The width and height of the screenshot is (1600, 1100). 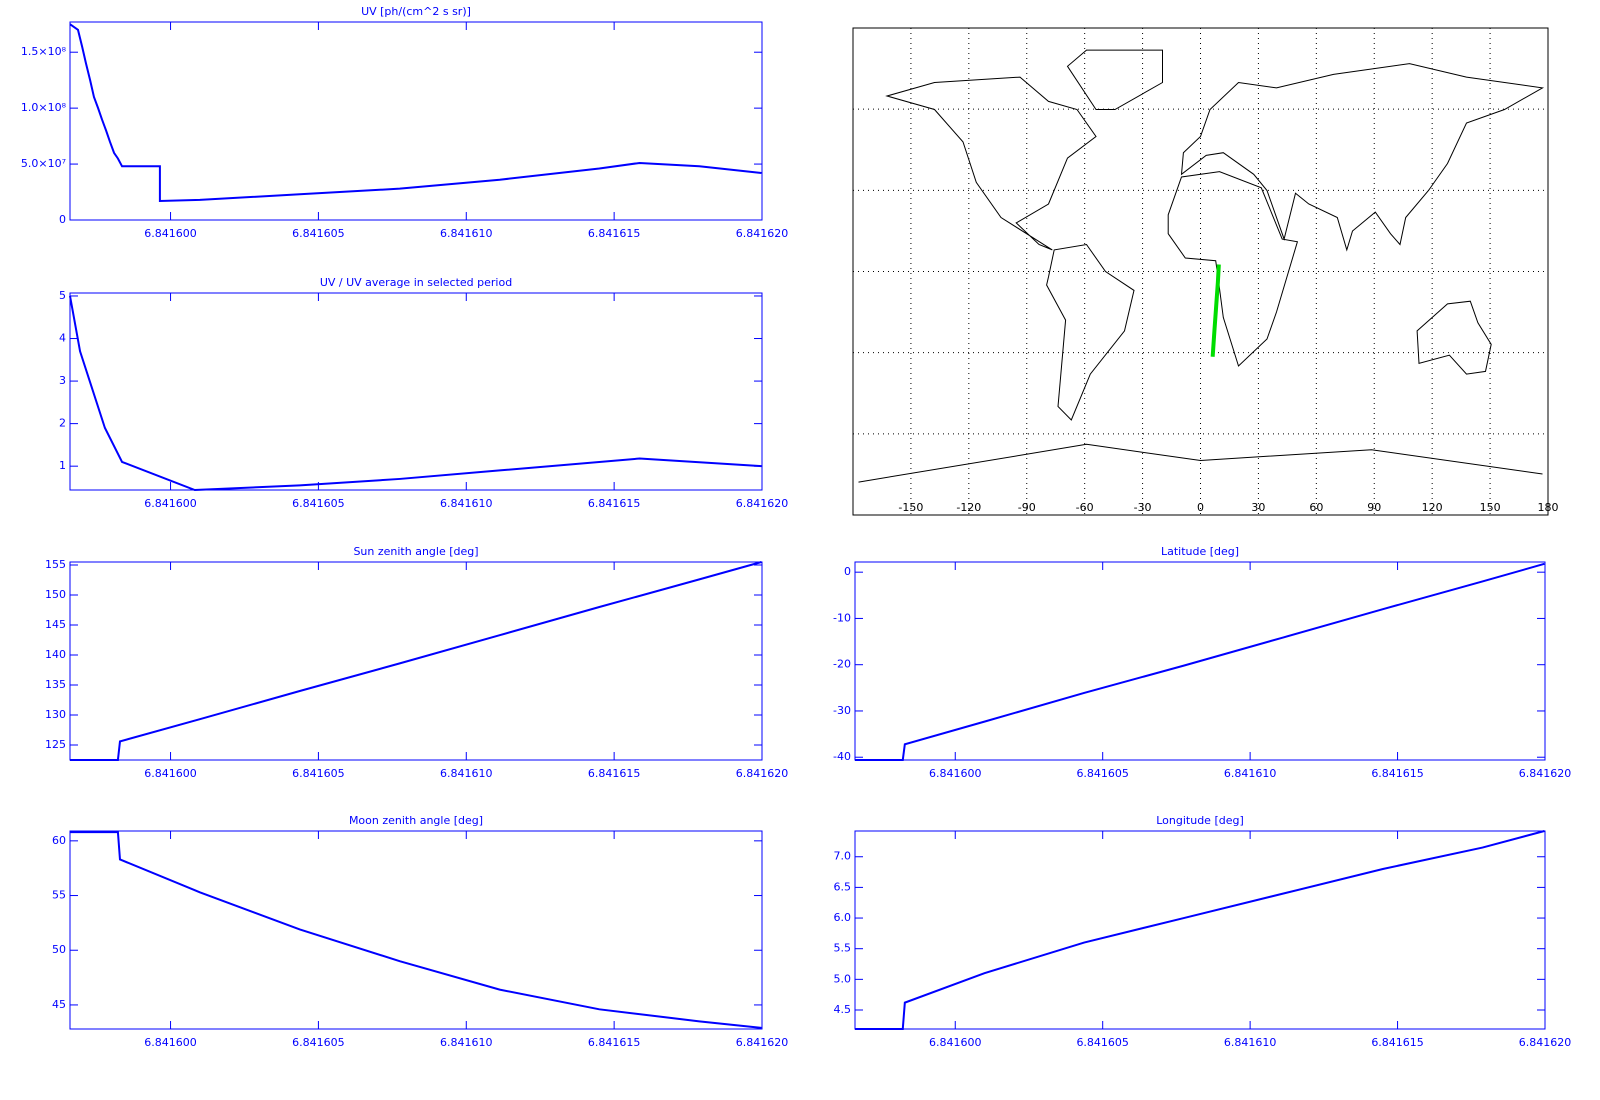 What do you see at coordinates (1490, 507) in the screenshot?
I see `x-tick-label: 150` at bounding box center [1490, 507].